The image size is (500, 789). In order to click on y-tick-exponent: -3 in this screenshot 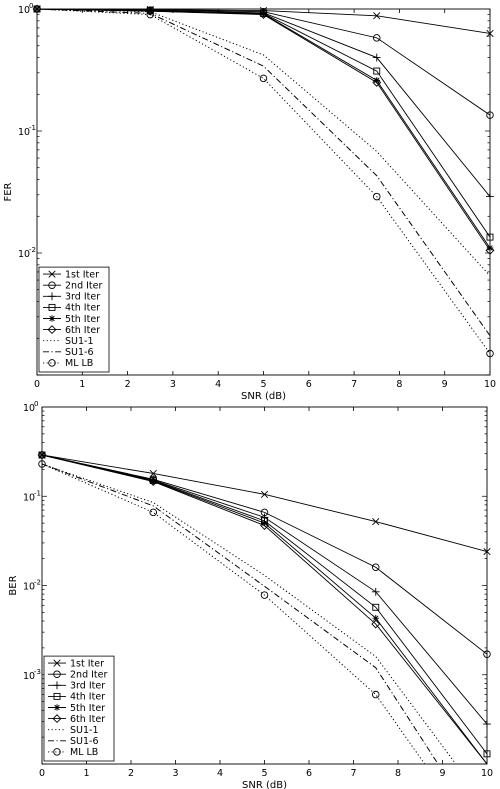, I will do `click(37, 672)`.